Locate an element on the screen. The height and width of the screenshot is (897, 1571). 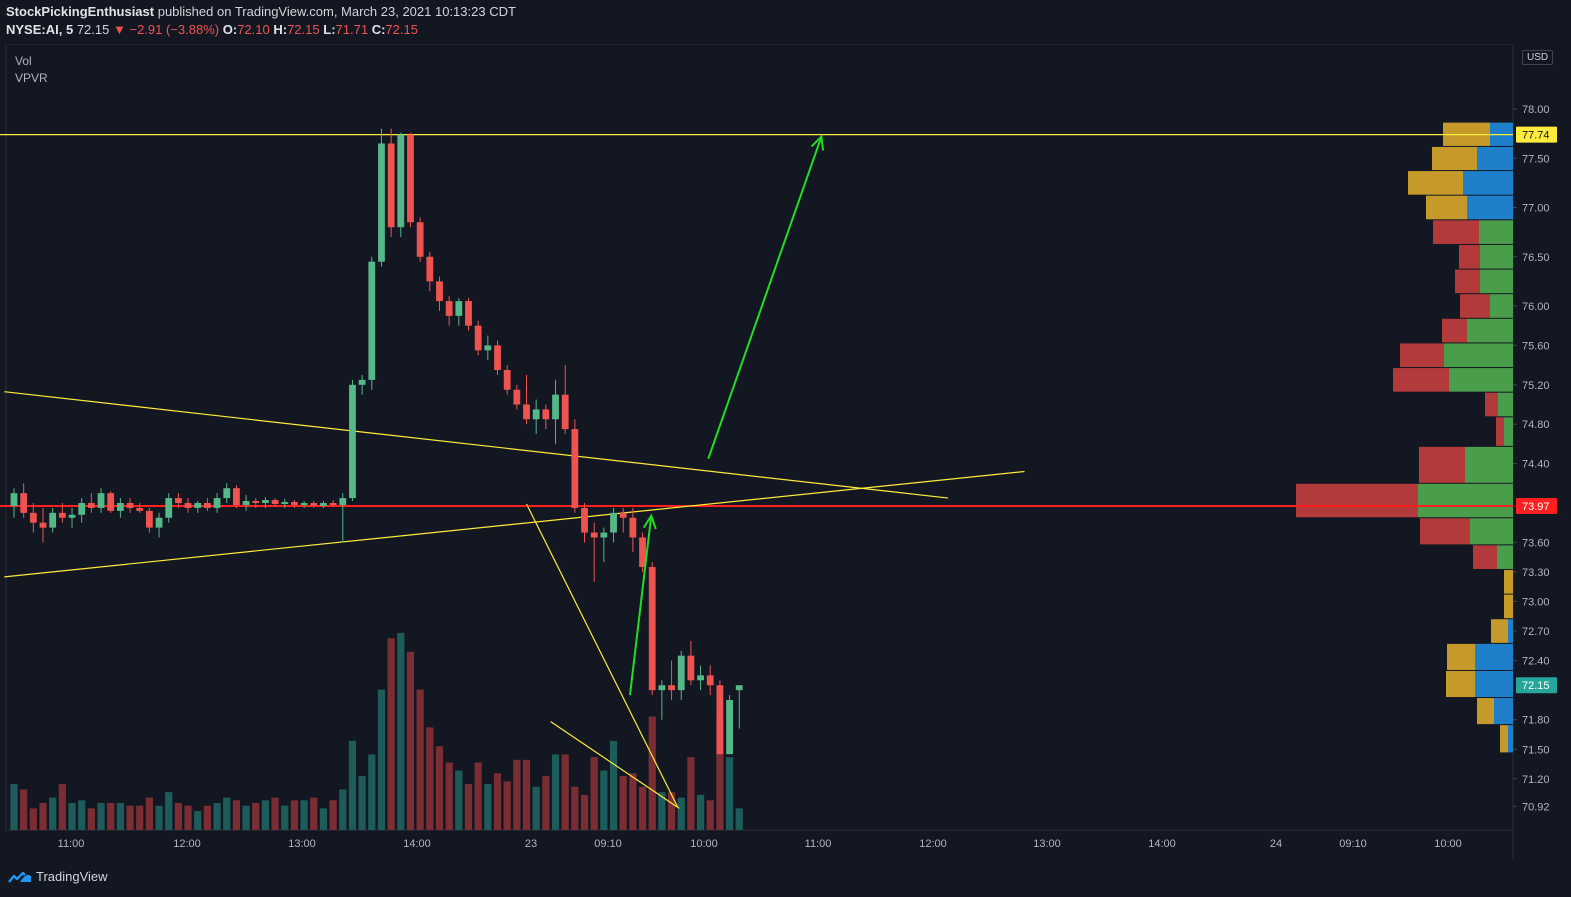
open-label: O: is located at coordinates (230, 29).